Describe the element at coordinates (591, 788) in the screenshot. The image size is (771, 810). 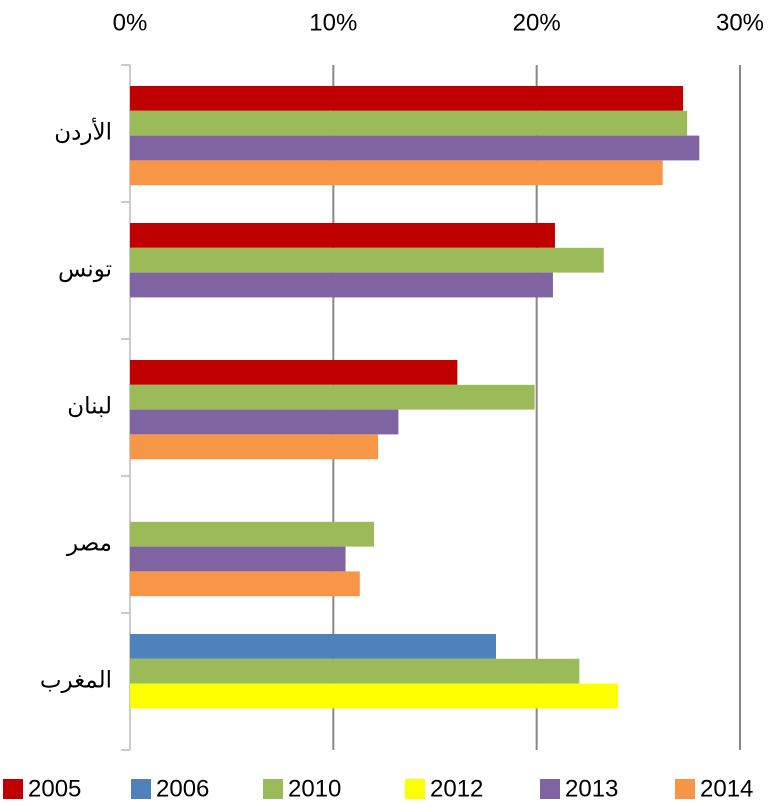
I see `legend-label: 2013` at that location.